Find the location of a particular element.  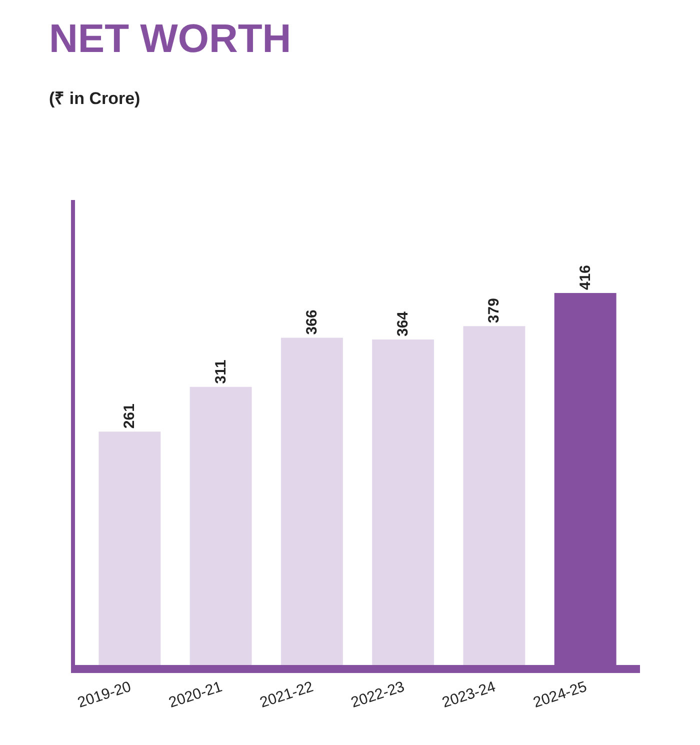

data-label: 416 is located at coordinates (585, 277).